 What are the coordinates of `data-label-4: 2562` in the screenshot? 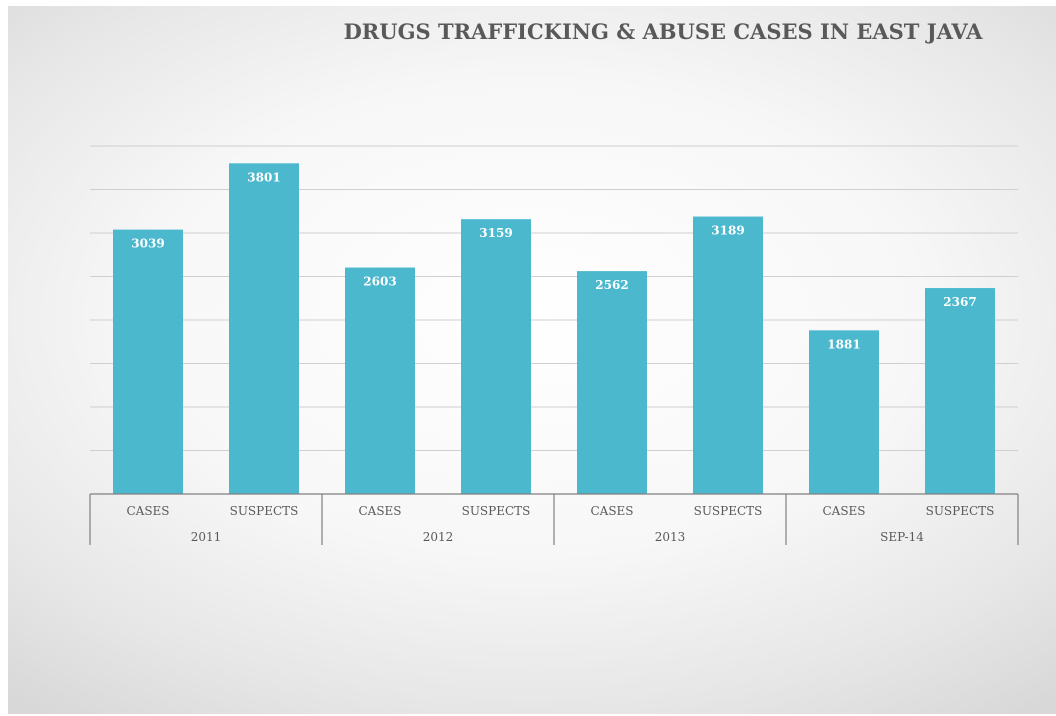 It's located at (611, 285).